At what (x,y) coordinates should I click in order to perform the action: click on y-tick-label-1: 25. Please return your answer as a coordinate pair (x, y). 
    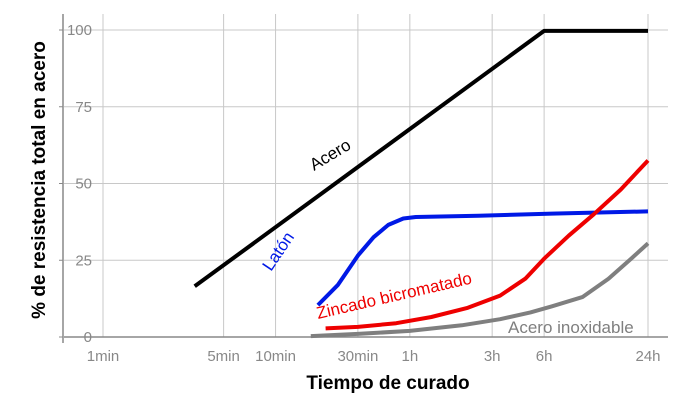
    Looking at the image, I should click on (83, 260).